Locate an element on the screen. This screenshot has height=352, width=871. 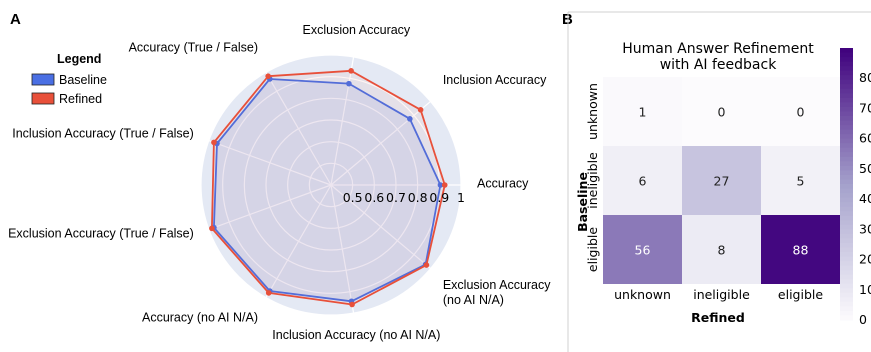
colorbar-tick-label: 60 is located at coordinates (865, 138).